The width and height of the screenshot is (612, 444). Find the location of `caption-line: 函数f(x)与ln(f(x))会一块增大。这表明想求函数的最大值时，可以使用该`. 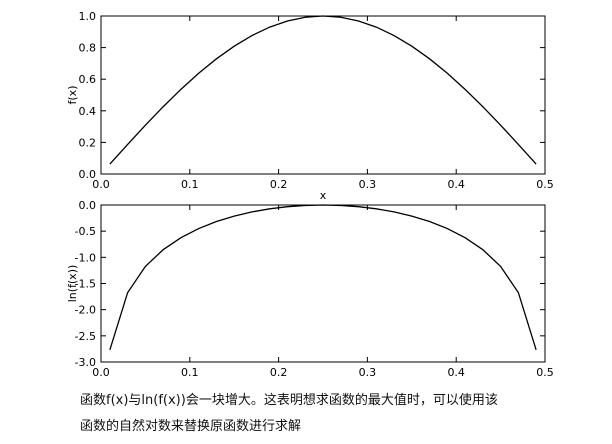

caption-line: 函数f(x)与ln(f(x))会一块增大。这表明想求函数的最大值时，可以使用该 is located at coordinates (289, 400).